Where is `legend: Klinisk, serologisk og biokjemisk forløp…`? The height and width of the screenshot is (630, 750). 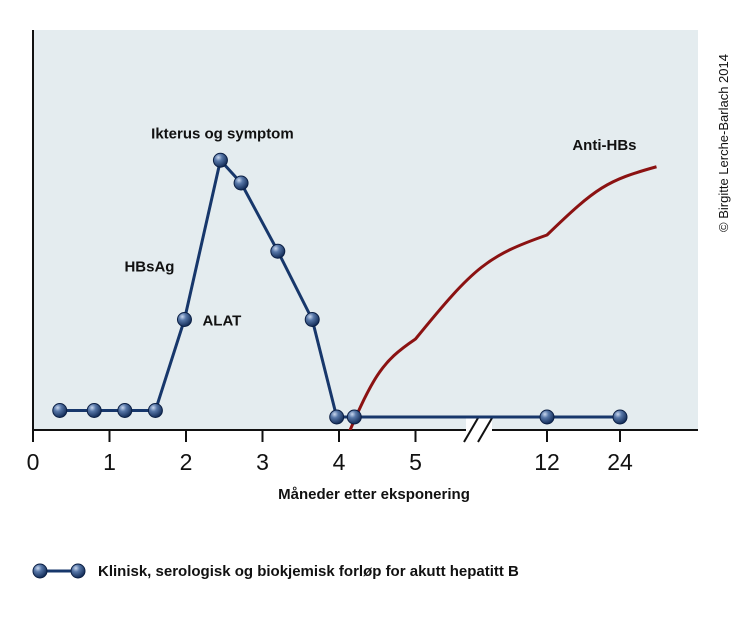
legend: Klinisk, serologisk og biokjemisk forløp… is located at coordinates (274, 571).